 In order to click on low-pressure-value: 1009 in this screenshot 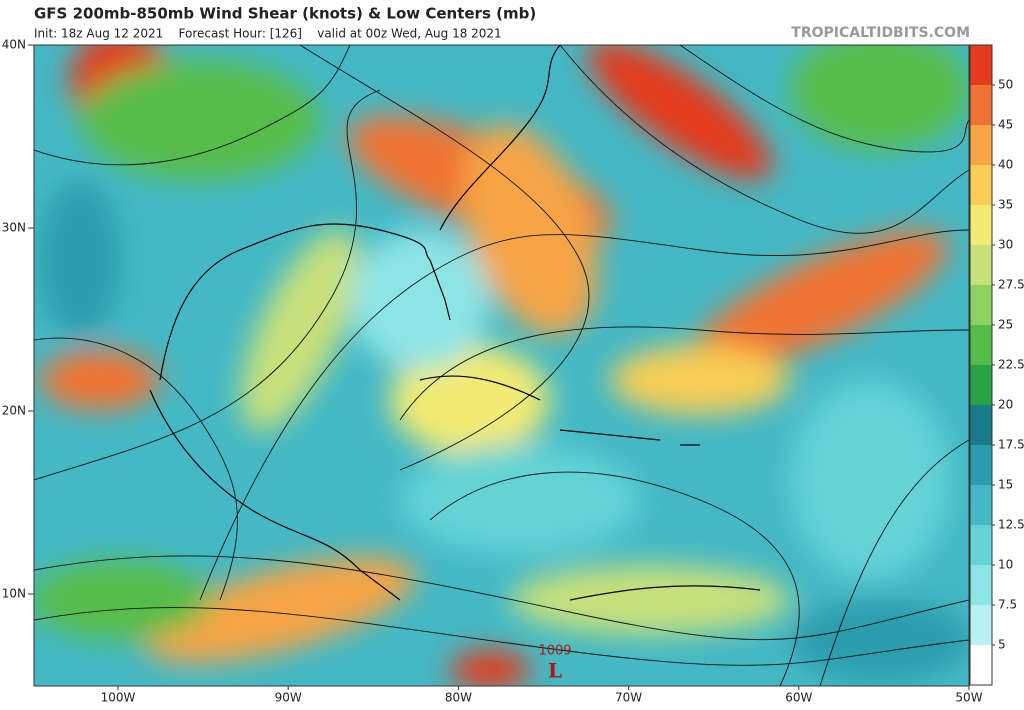, I will do `click(554, 651)`.